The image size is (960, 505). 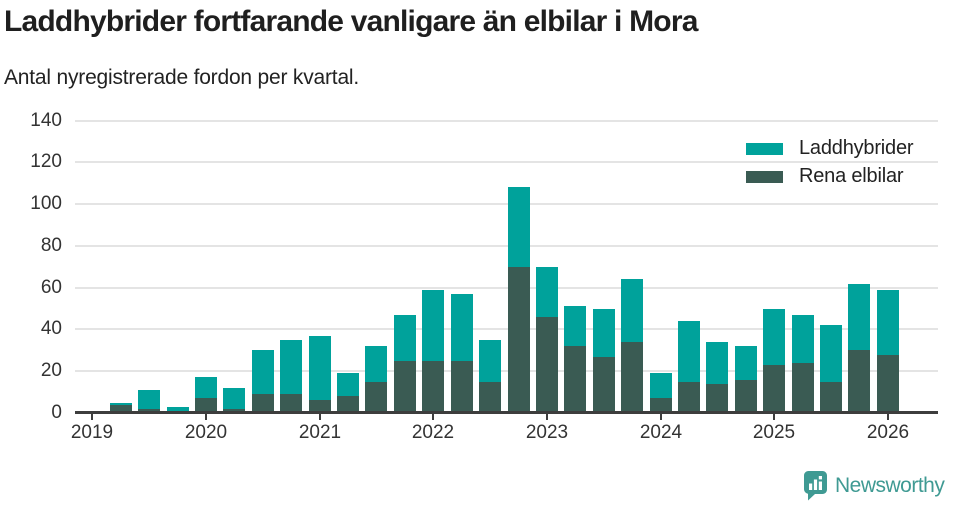 What do you see at coordinates (206, 432) in the screenshot?
I see `x-axis-year-label: 2020` at bounding box center [206, 432].